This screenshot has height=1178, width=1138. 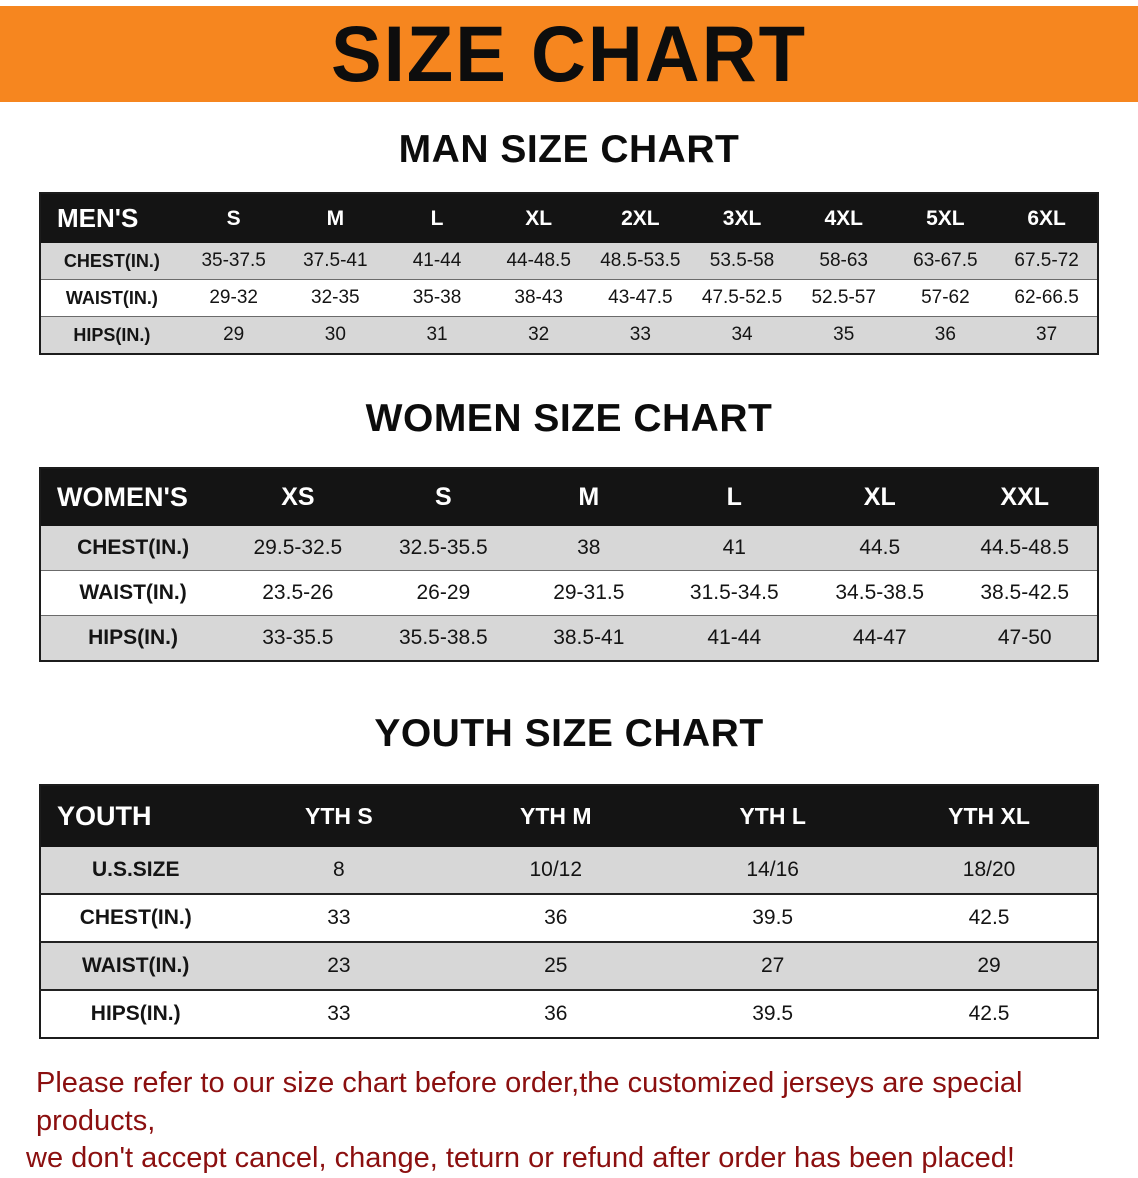 I want to click on page-title: SIZE CHART, so click(x=569, y=54).